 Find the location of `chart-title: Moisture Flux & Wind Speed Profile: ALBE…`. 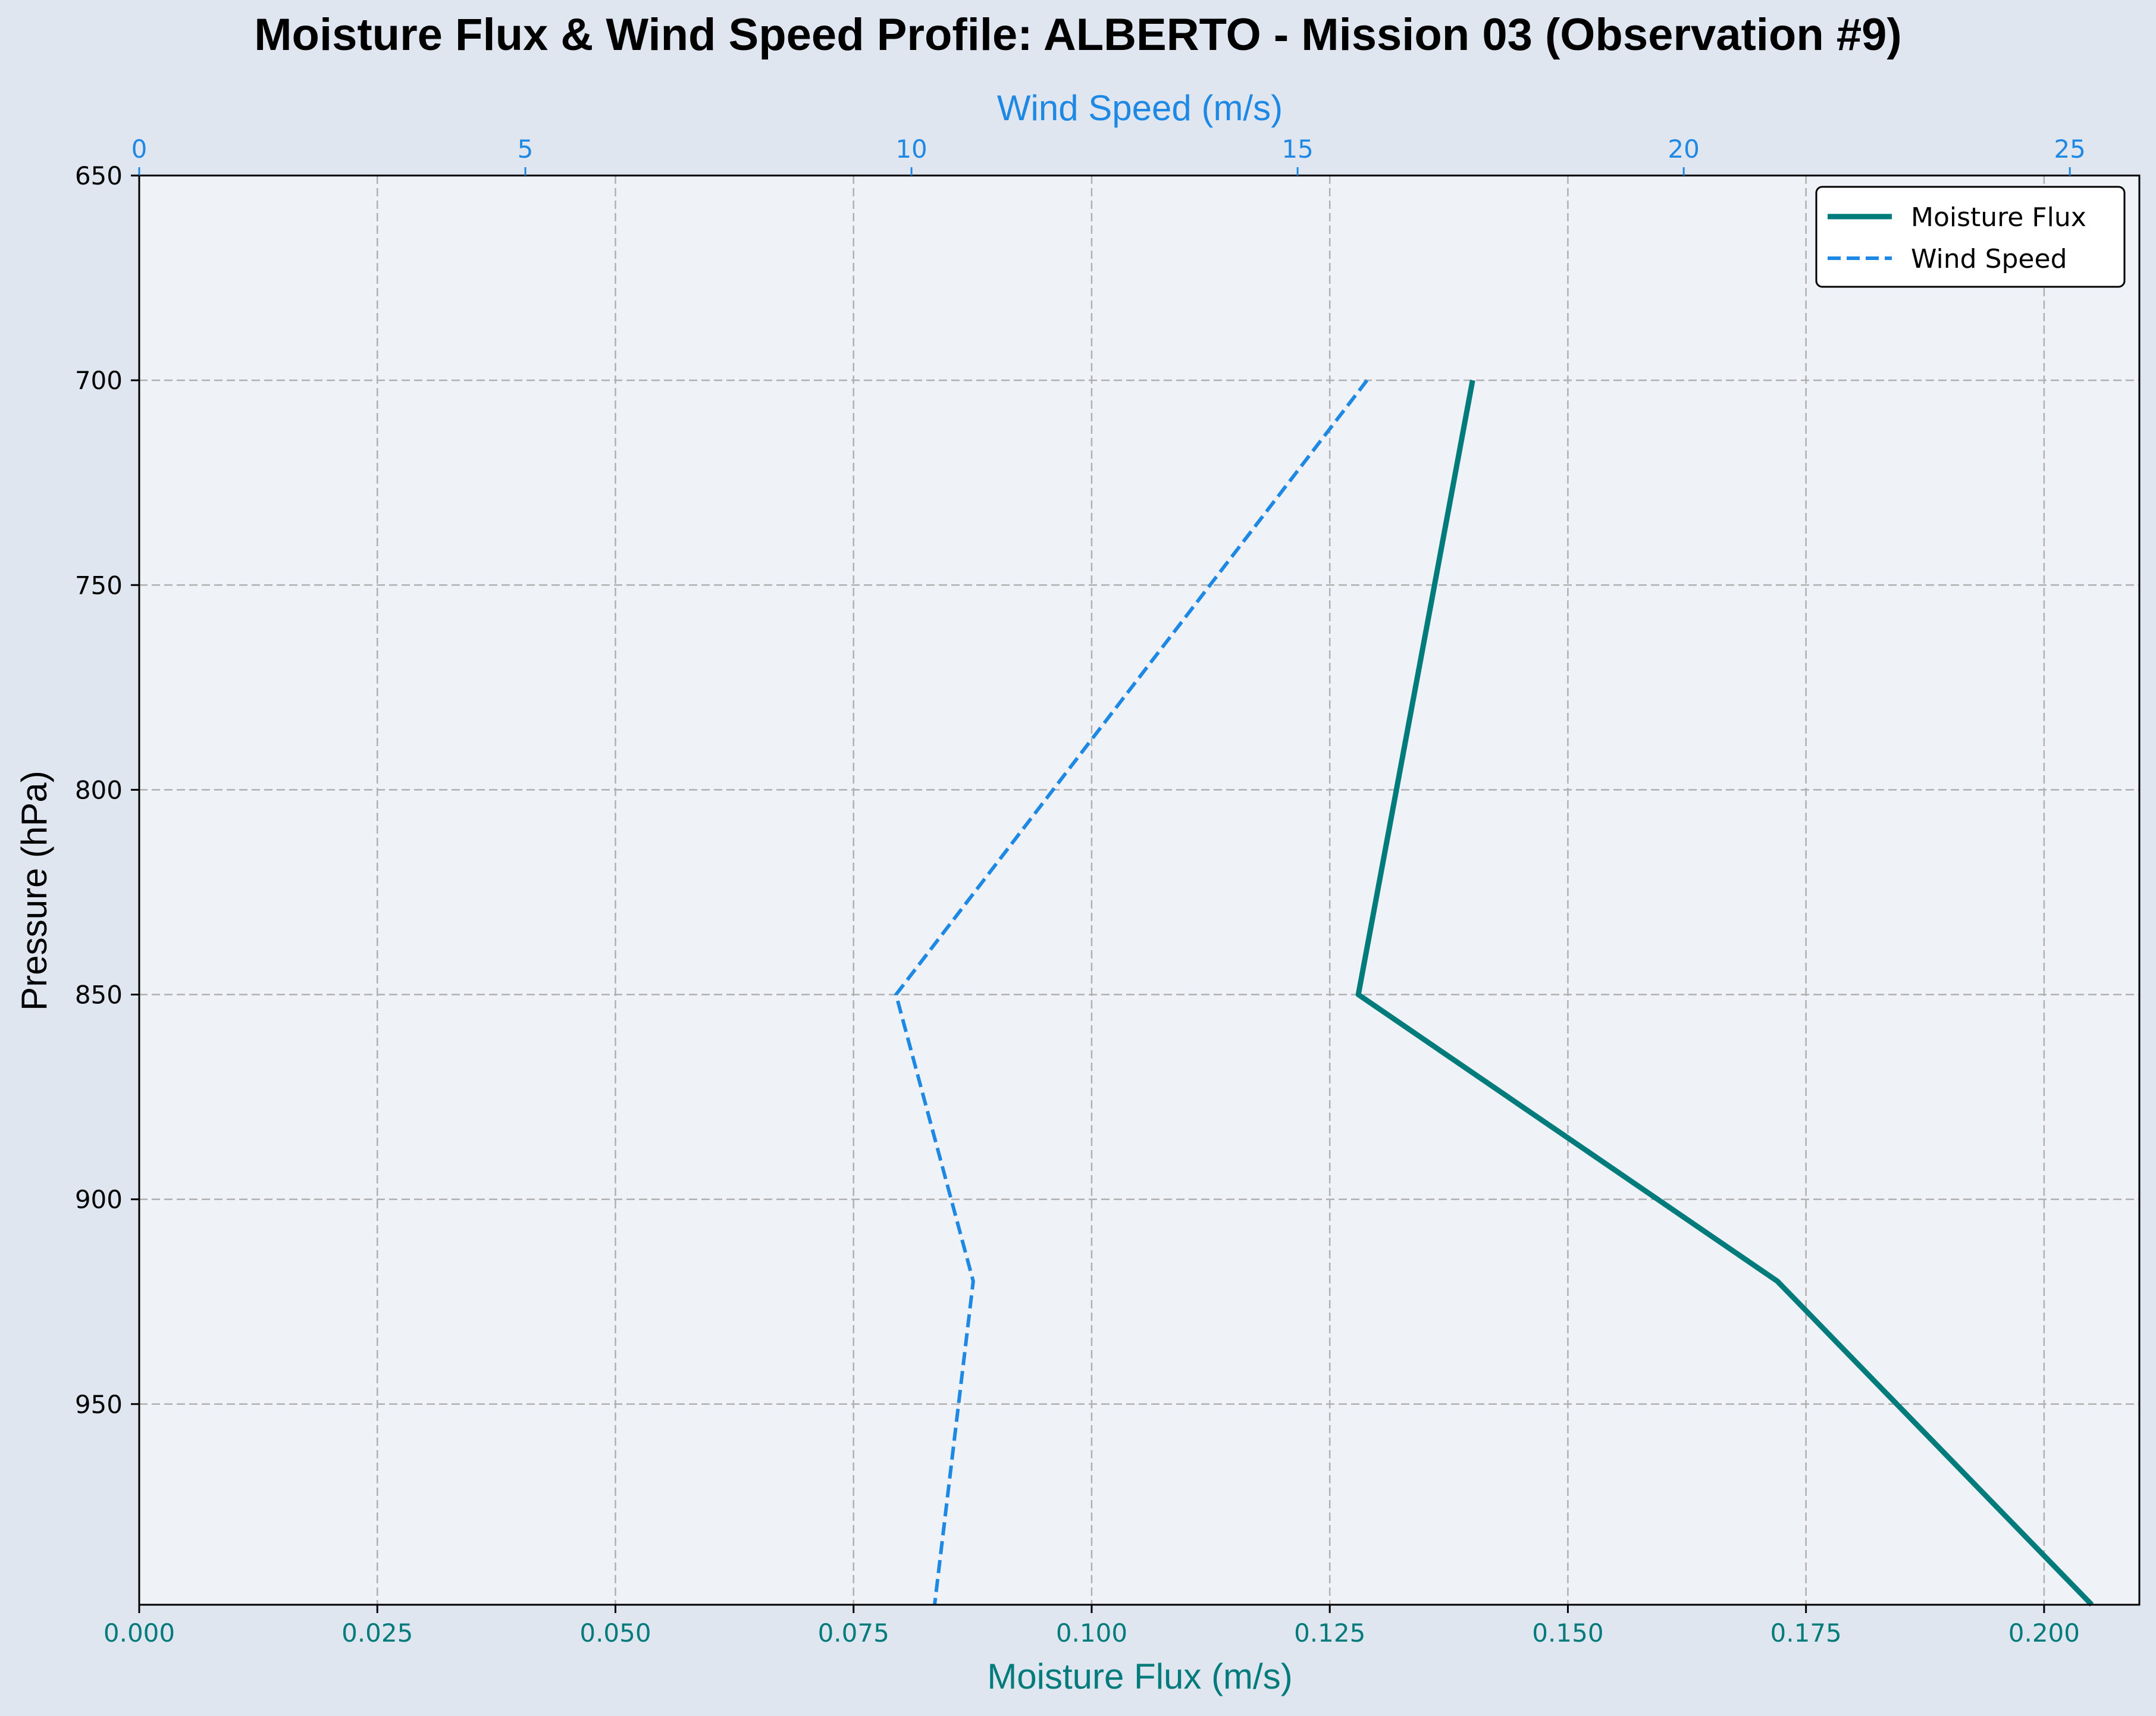

chart-title: Moisture Flux & Wind Speed Profile: ALBE… is located at coordinates (1077, 35).